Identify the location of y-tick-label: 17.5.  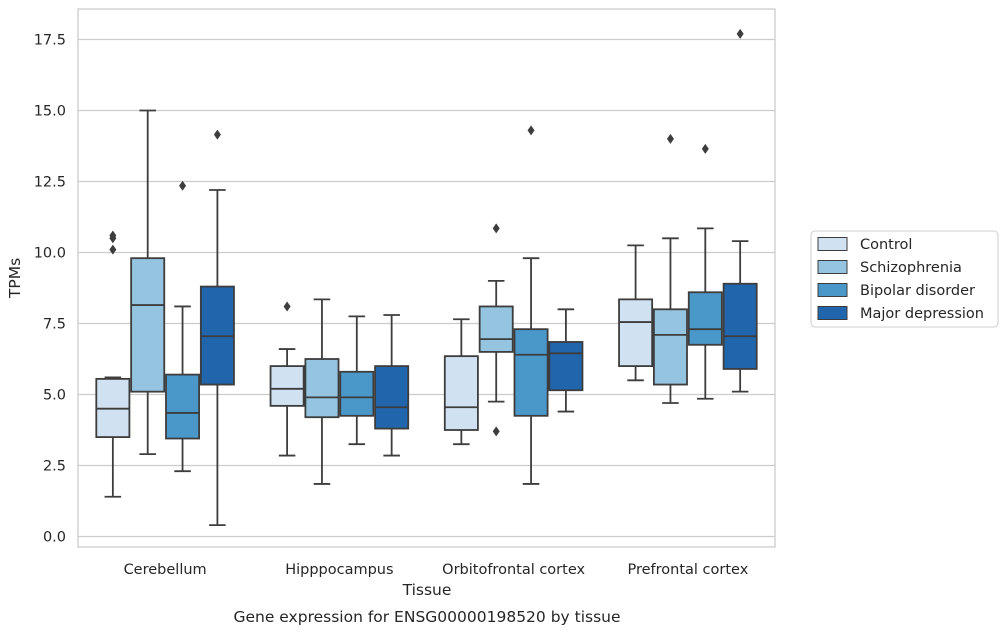
(50, 41).